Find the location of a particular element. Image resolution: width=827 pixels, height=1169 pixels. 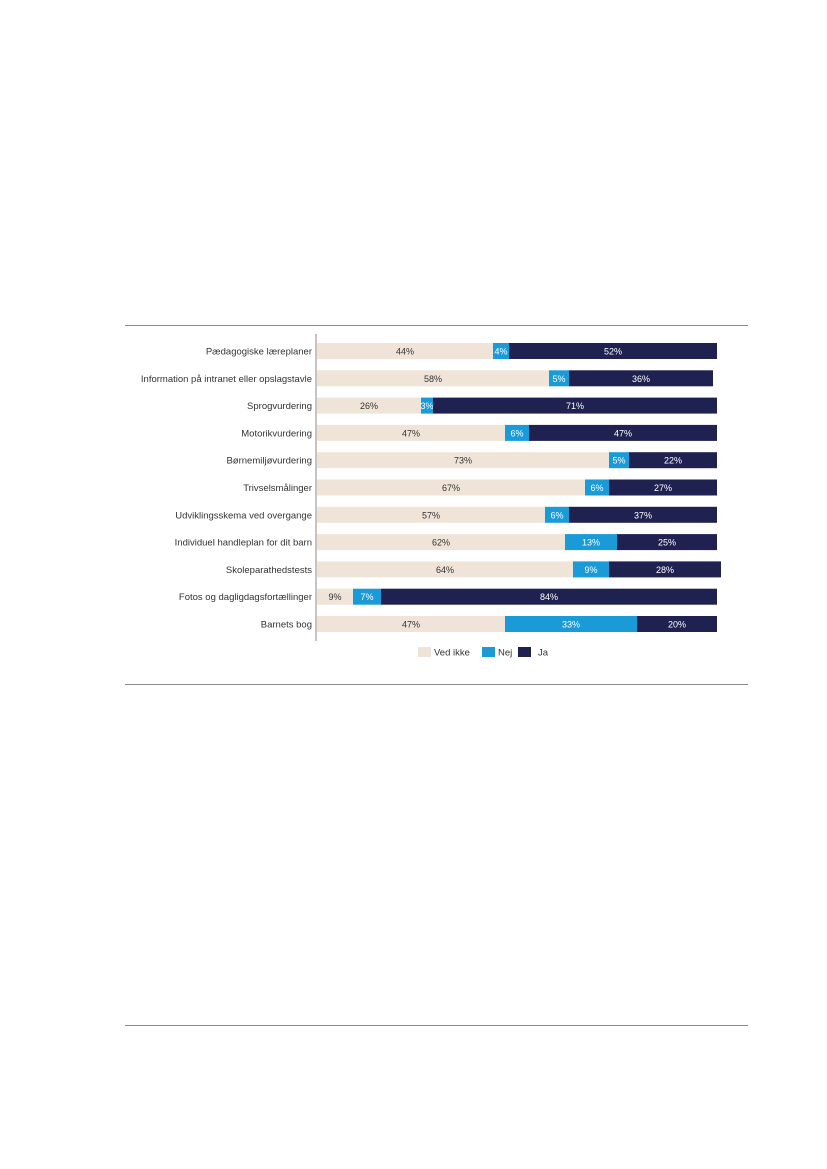

data-label: 7% is located at coordinates (366, 597).